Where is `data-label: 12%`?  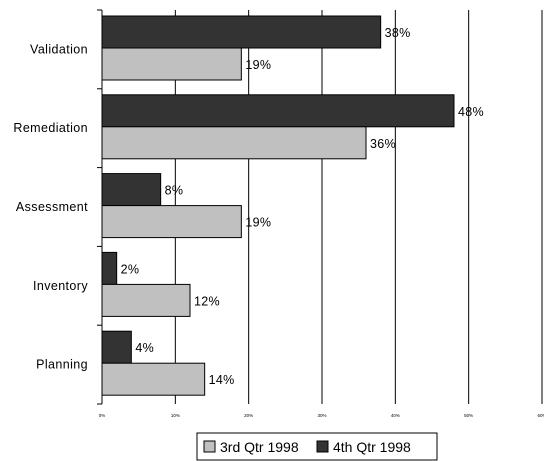 data-label: 12% is located at coordinates (207, 301).